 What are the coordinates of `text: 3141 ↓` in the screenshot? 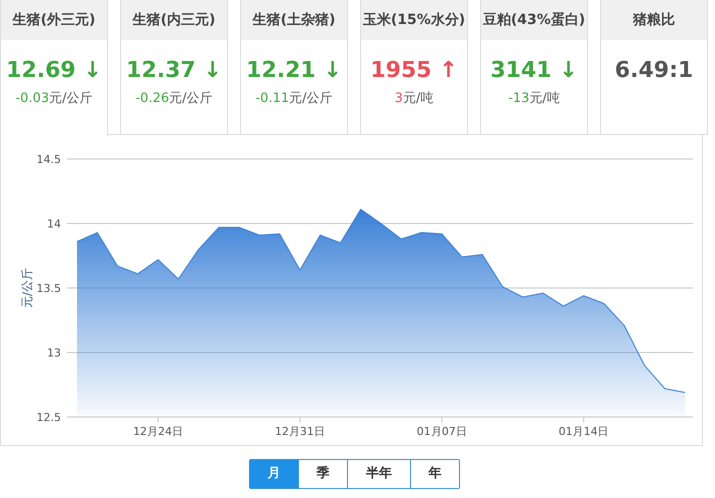 It's located at (534, 70).